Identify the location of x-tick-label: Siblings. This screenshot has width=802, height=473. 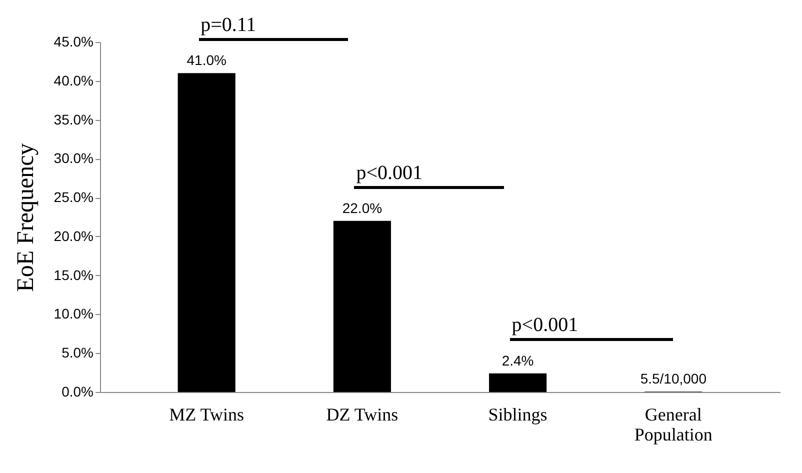
(518, 414).